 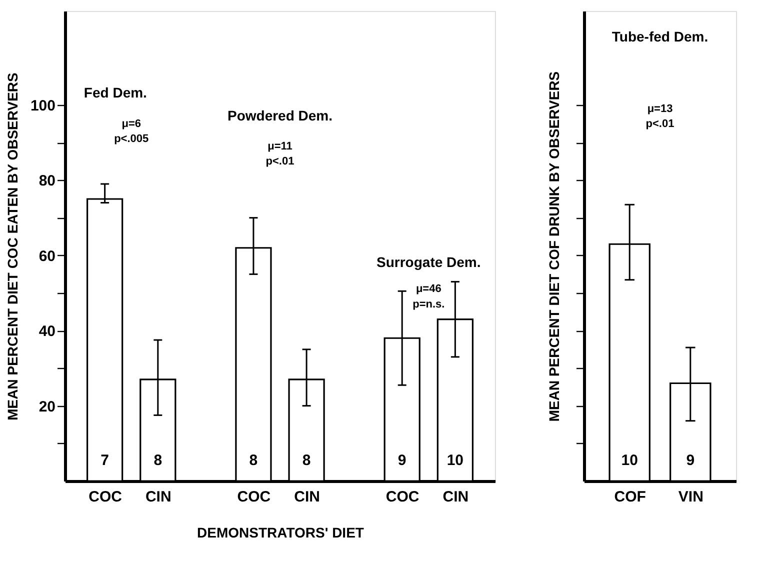 What do you see at coordinates (660, 36) in the screenshot?
I see `annotation: Tube-fed Dem.` at bounding box center [660, 36].